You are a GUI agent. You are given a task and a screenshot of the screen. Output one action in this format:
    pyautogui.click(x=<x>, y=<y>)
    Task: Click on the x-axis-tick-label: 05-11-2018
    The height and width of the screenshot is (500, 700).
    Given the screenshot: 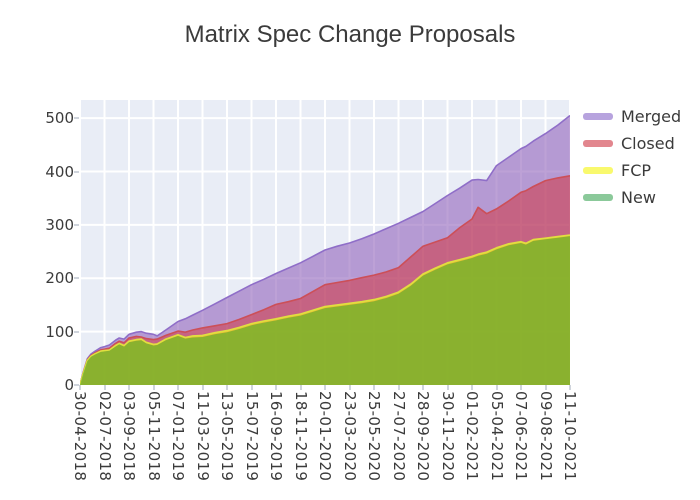 What is the action you would take?
    pyautogui.click(x=153, y=436)
    